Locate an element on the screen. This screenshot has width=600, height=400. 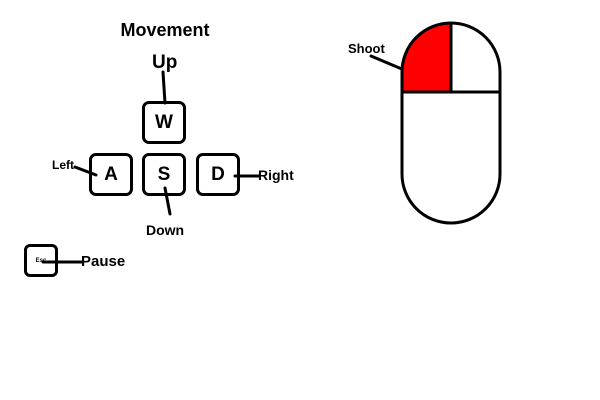
pointer-up is located at coordinates (164, 87).